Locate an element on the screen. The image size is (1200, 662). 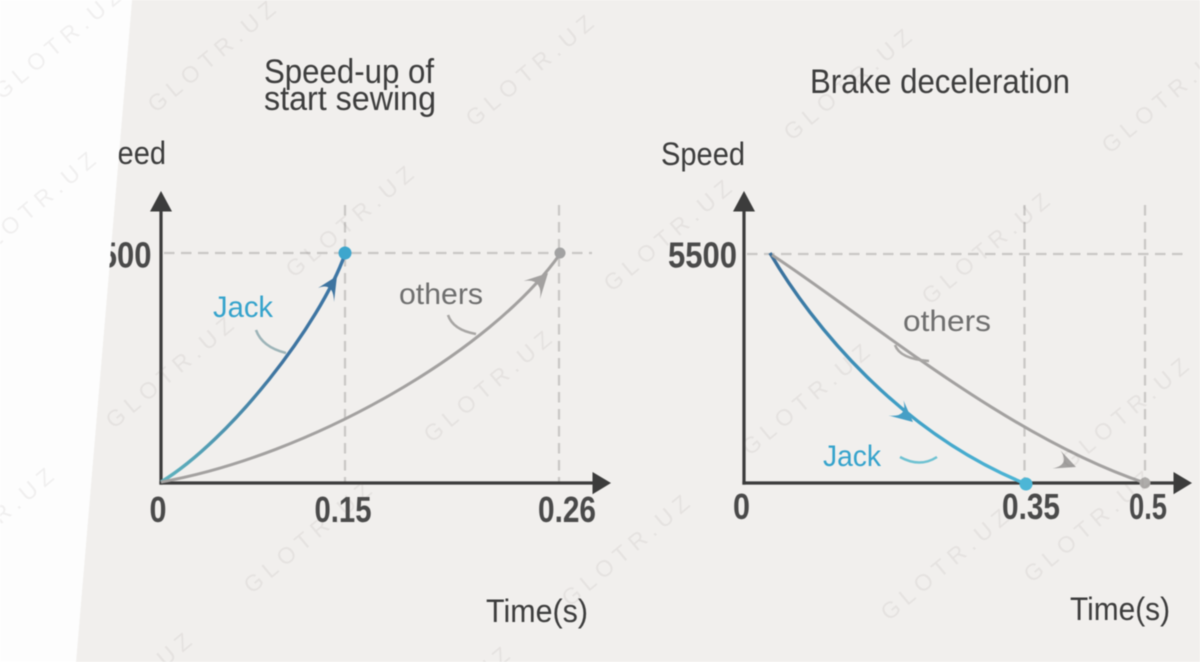
svg-text: Speed-up of is located at coordinates (349, 72).